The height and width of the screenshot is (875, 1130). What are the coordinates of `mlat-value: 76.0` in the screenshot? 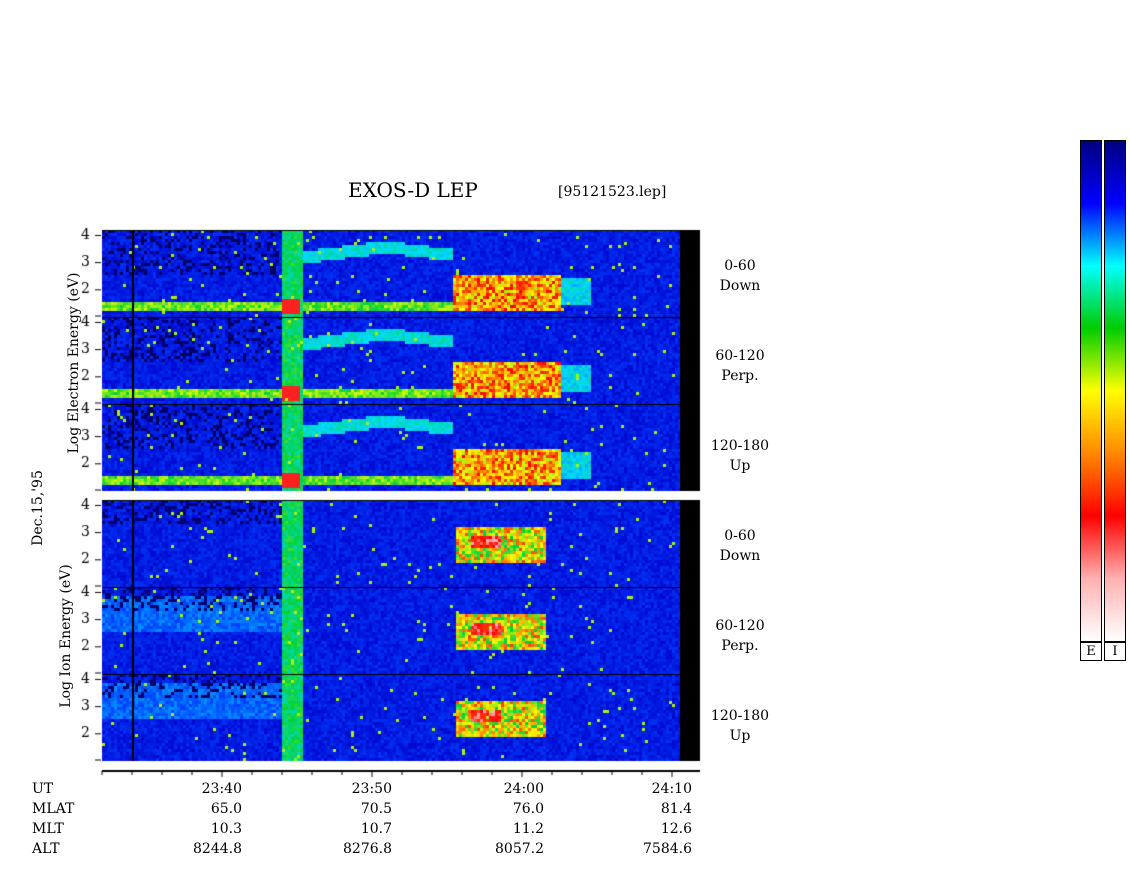 It's located at (528, 809).